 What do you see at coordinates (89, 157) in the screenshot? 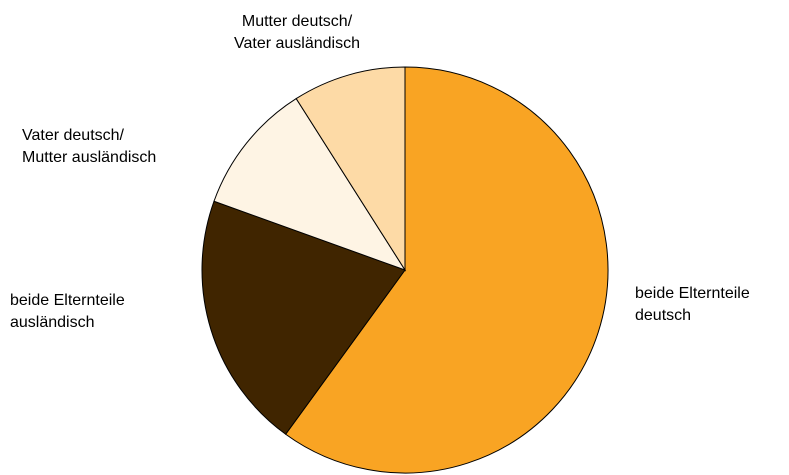
I see `pie-slice-label-line: Mutter ausländisch` at bounding box center [89, 157].